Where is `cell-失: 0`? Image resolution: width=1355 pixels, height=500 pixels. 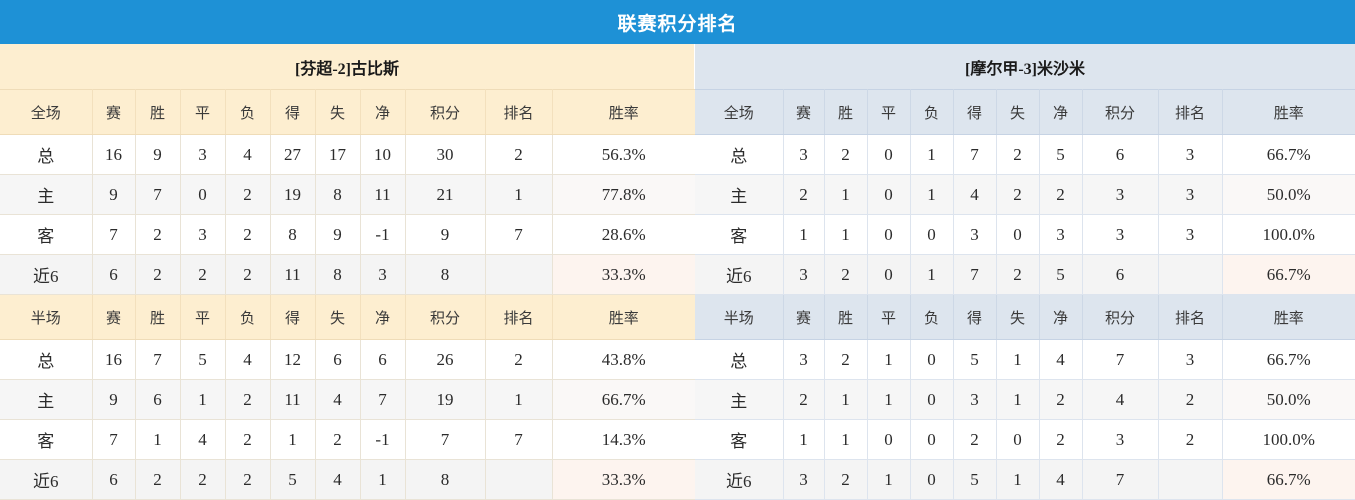
cell-失: 0 is located at coordinates (1018, 234).